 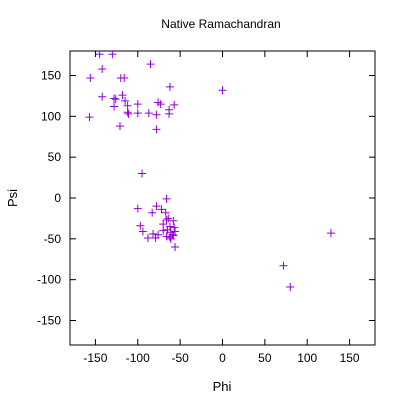 I want to click on y-tick-label: 100, so click(x=51, y=116).